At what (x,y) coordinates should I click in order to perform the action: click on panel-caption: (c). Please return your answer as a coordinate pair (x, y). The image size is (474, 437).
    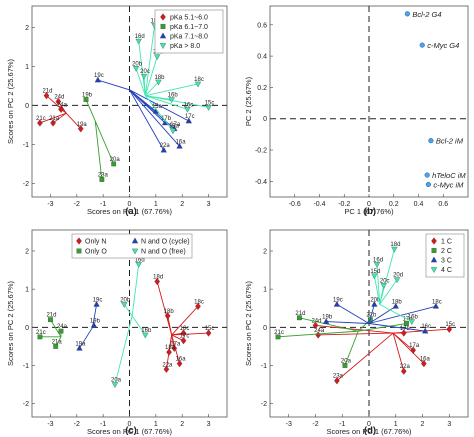
    Looking at the image, I should click on (131, 430).